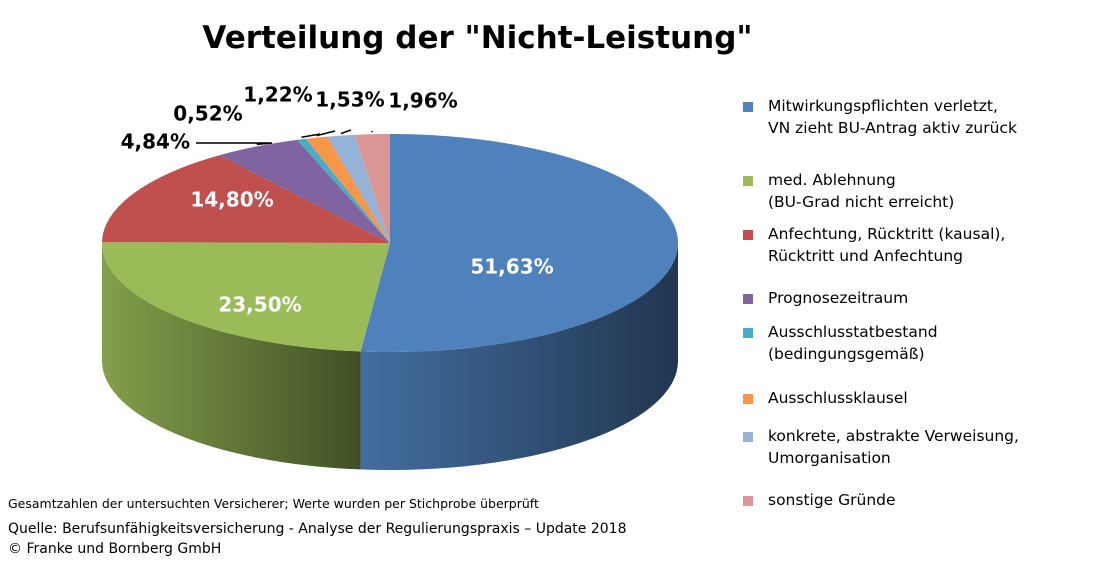 The image size is (1100, 562). Describe the element at coordinates (259, 305) in the screenshot. I see `data-label-med-ablehnung: 23,50%` at that location.